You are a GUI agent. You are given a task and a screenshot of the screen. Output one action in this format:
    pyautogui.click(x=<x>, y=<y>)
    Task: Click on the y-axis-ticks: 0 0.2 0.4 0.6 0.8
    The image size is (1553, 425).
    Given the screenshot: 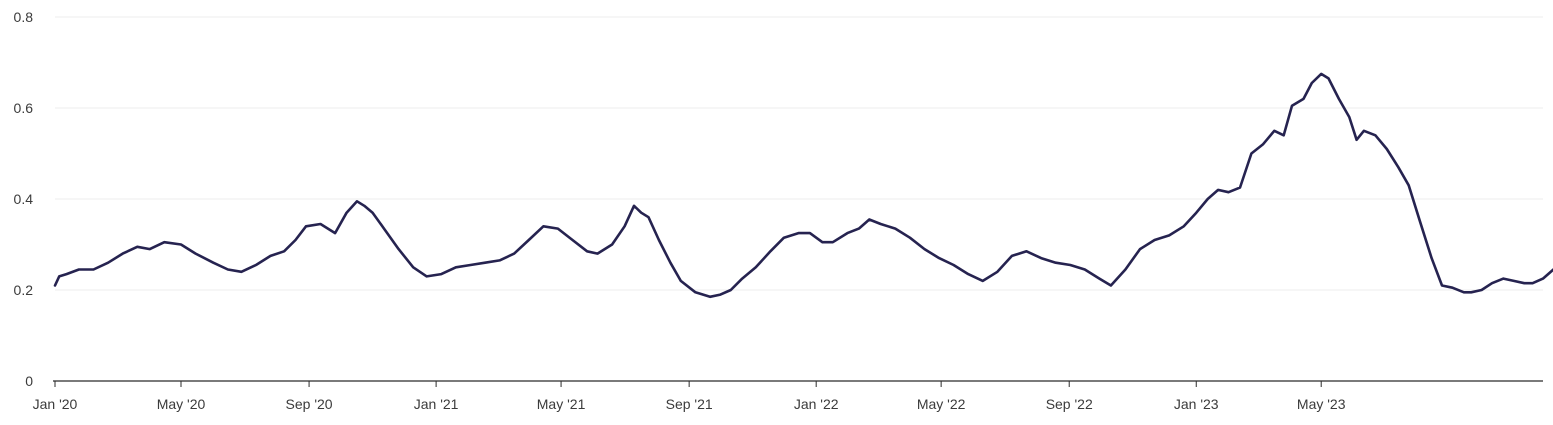 What is the action you would take?
    pyautogui.click(x=24, y=199)
    